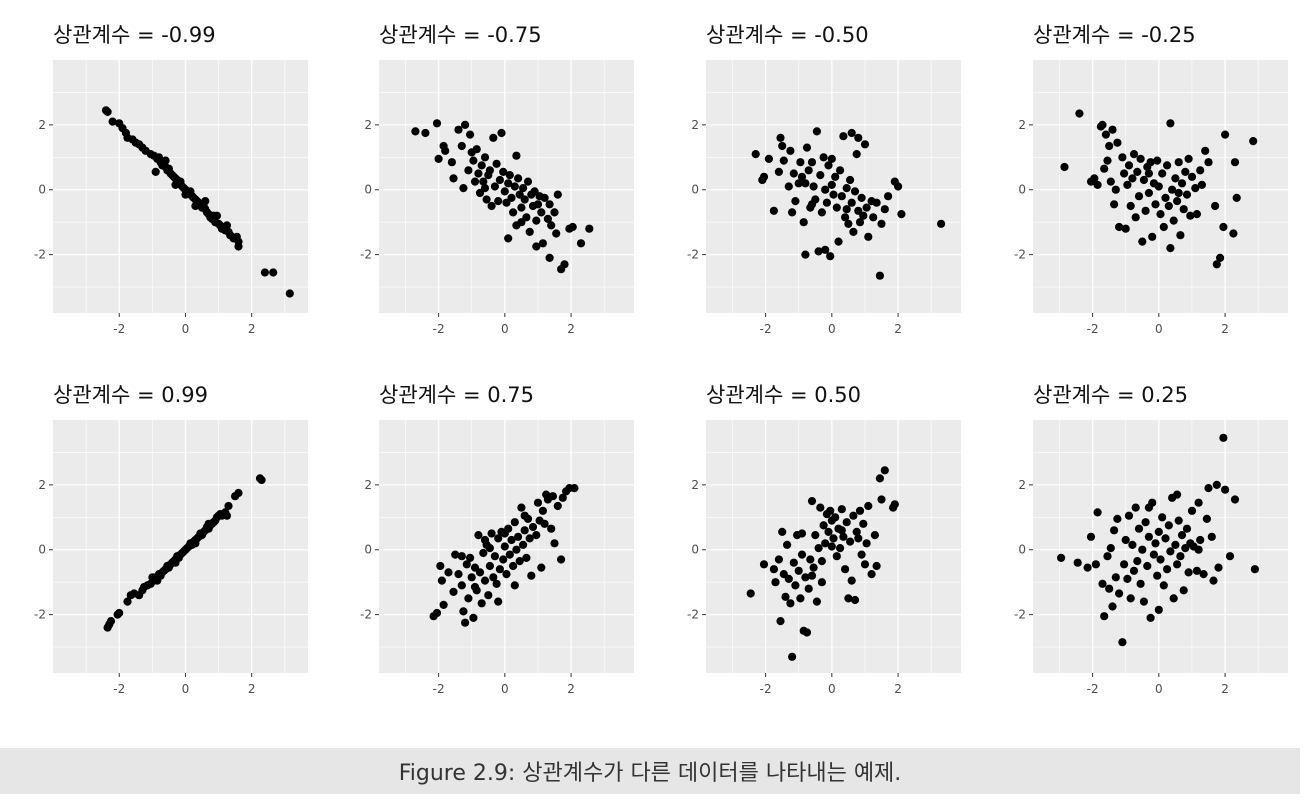 The image size is (1309, 800). What do you see at coordinates (368, 190) in the screenshot?
I see `y-tick-label: 0` at bounding box center [368, 190].